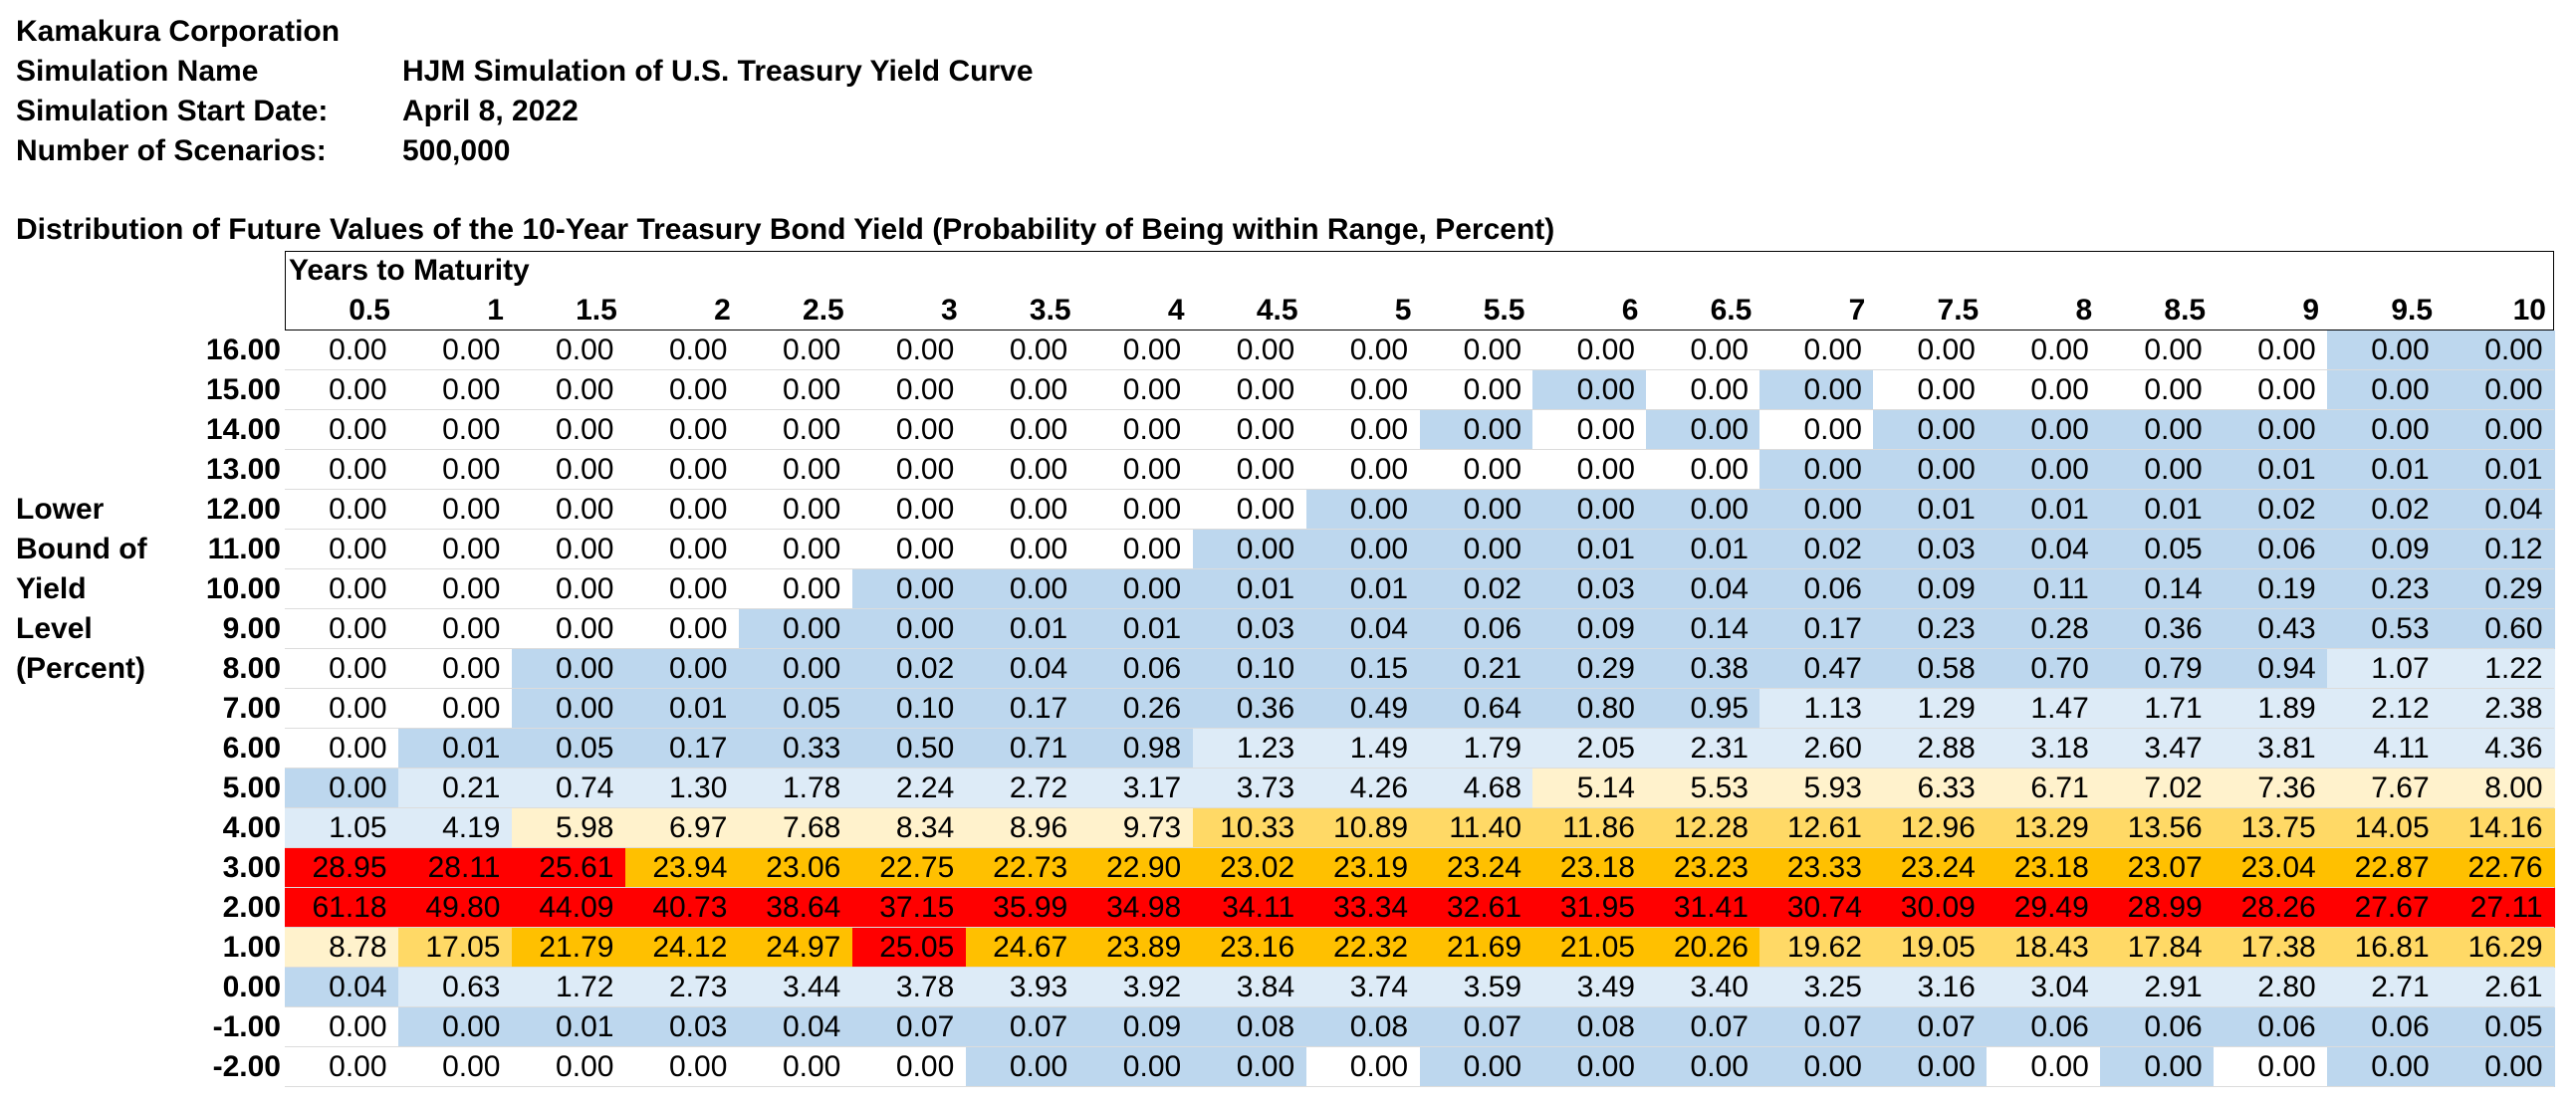  What do you see at coordinates (568, 908) in the screenshot?
I see `table-cell: 44.09` at bounding box center [568, 908].